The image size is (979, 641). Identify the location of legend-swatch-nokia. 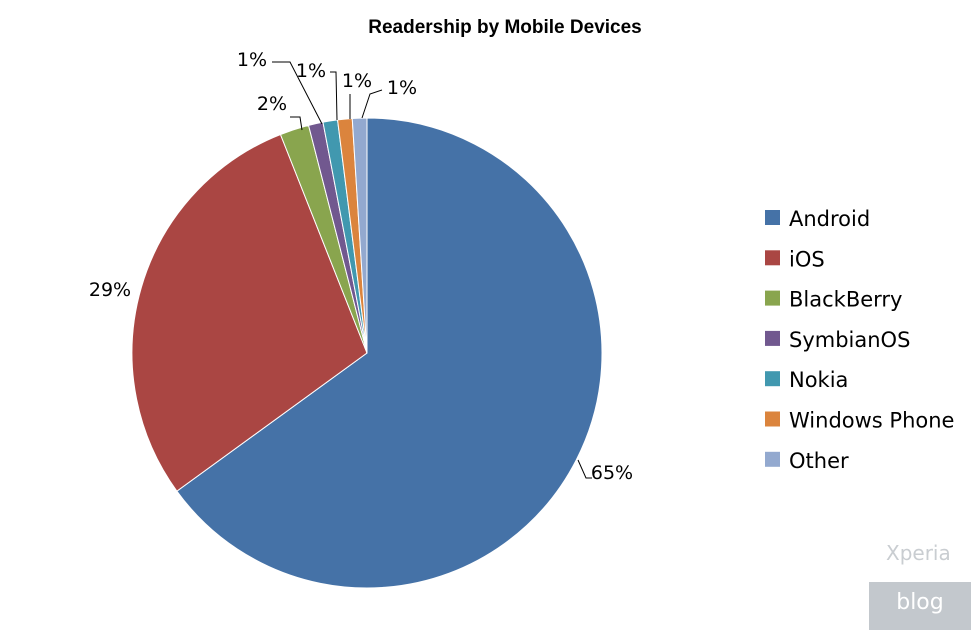
(772, 379).